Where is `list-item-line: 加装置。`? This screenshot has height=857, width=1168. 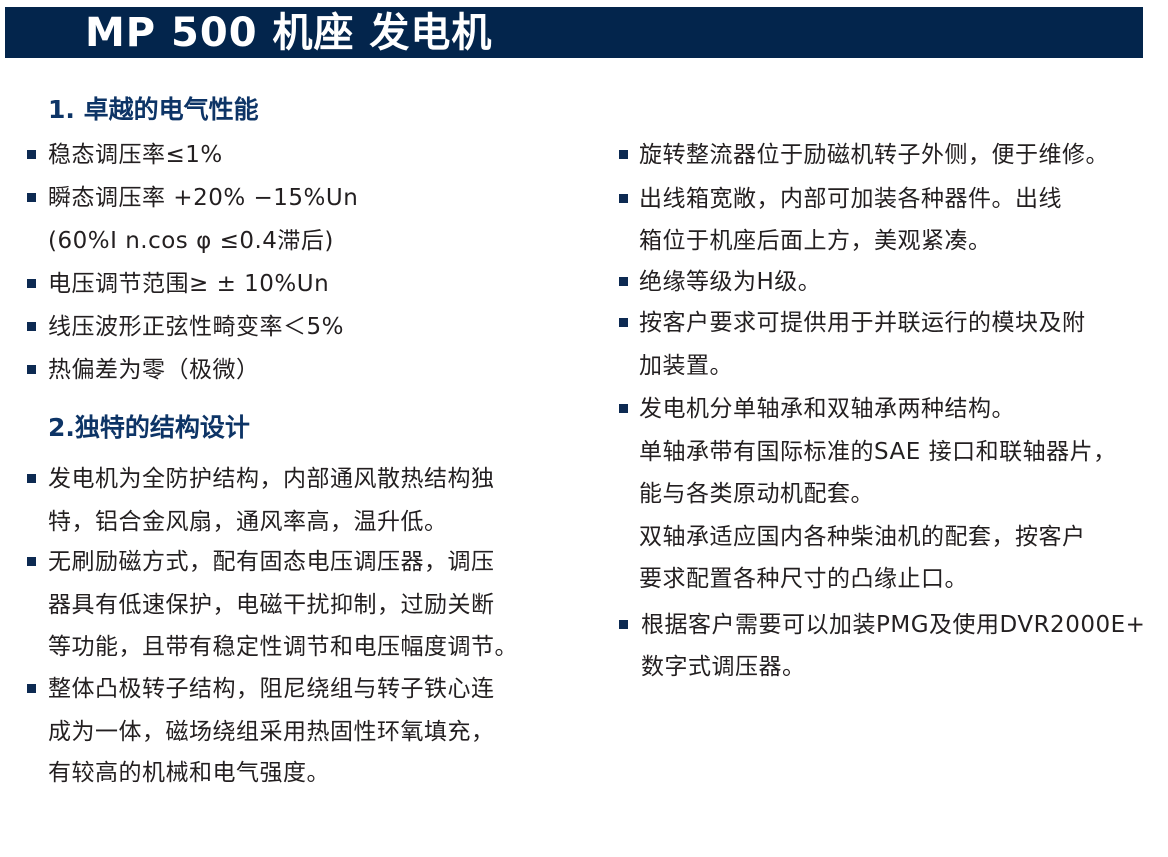 list-item-line: 加装置。 is located at coordinates (686, 366).